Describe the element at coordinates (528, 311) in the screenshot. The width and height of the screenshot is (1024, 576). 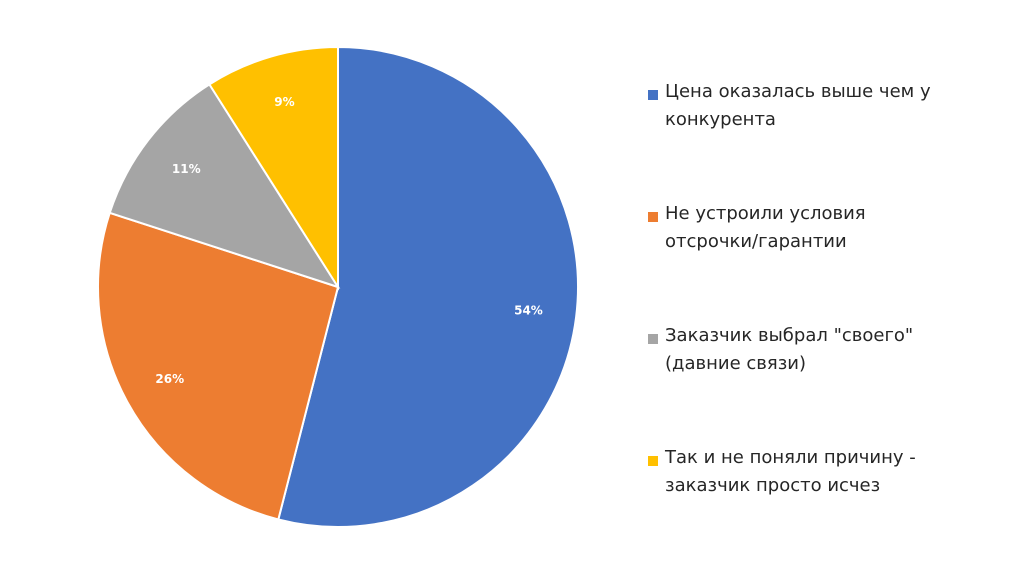
I see `pie-slice-label: 54%` at that location.